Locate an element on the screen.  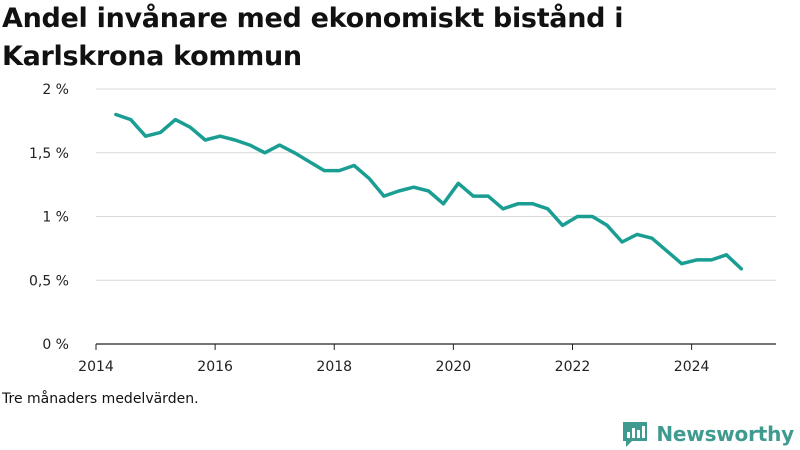
brand: Newsworthy is located at coordinates (707, 434).